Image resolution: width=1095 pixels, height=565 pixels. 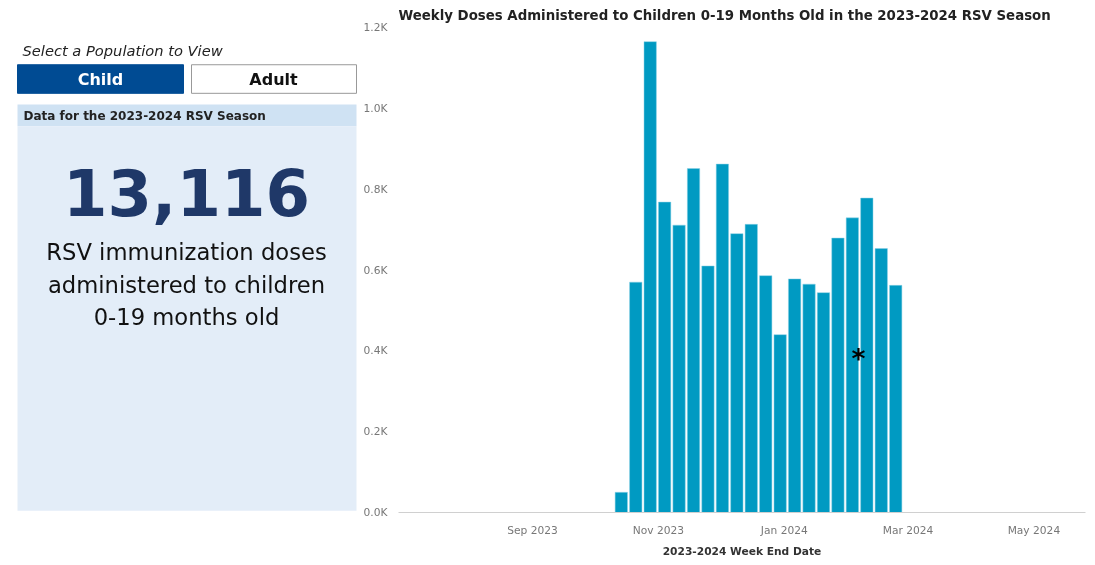 I want to click on y-tick-label: 1.2K, so click(x=376, y=27).